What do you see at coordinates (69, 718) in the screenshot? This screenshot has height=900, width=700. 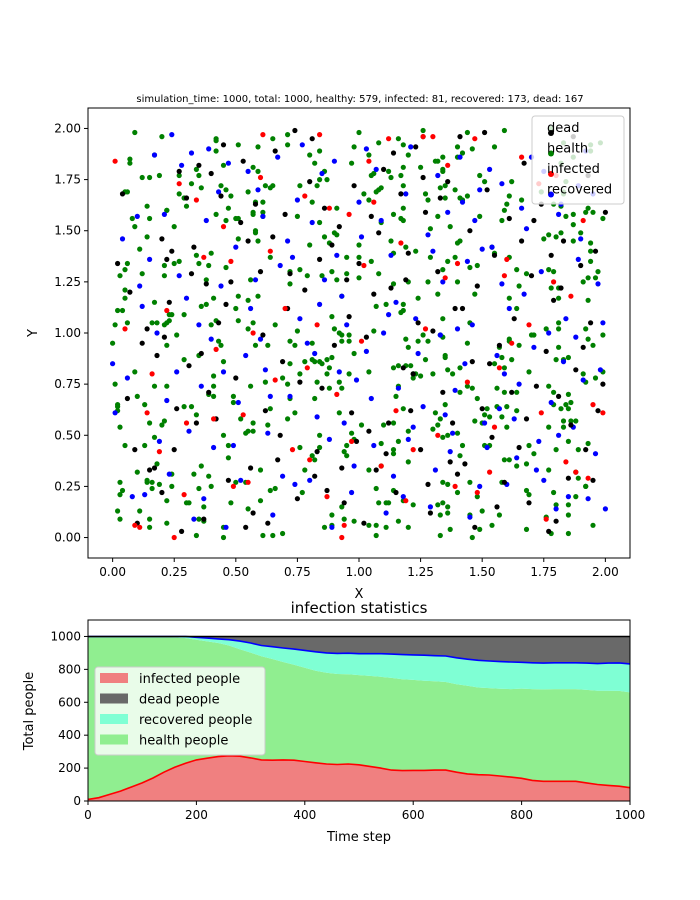 I see `area-y-ticks: 0 200 400 600 800 1000` at bounding box center [69, 718].